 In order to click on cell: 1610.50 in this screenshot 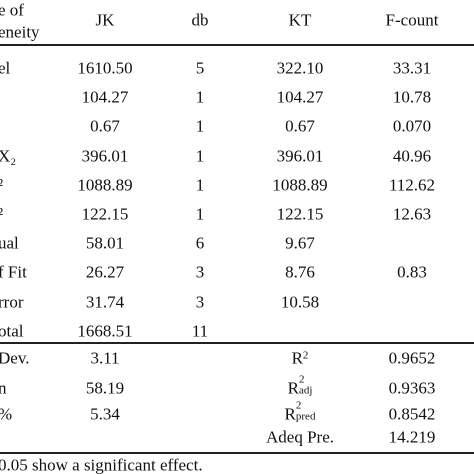, I will do `click(105, 68)`.